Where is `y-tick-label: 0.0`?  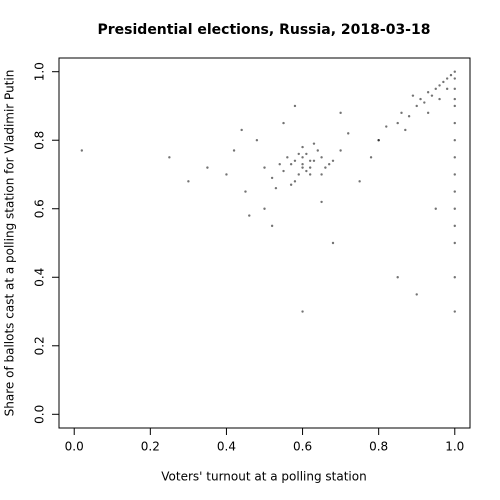
y-tick-label: 0.0 is located at coordinates (40, 414).